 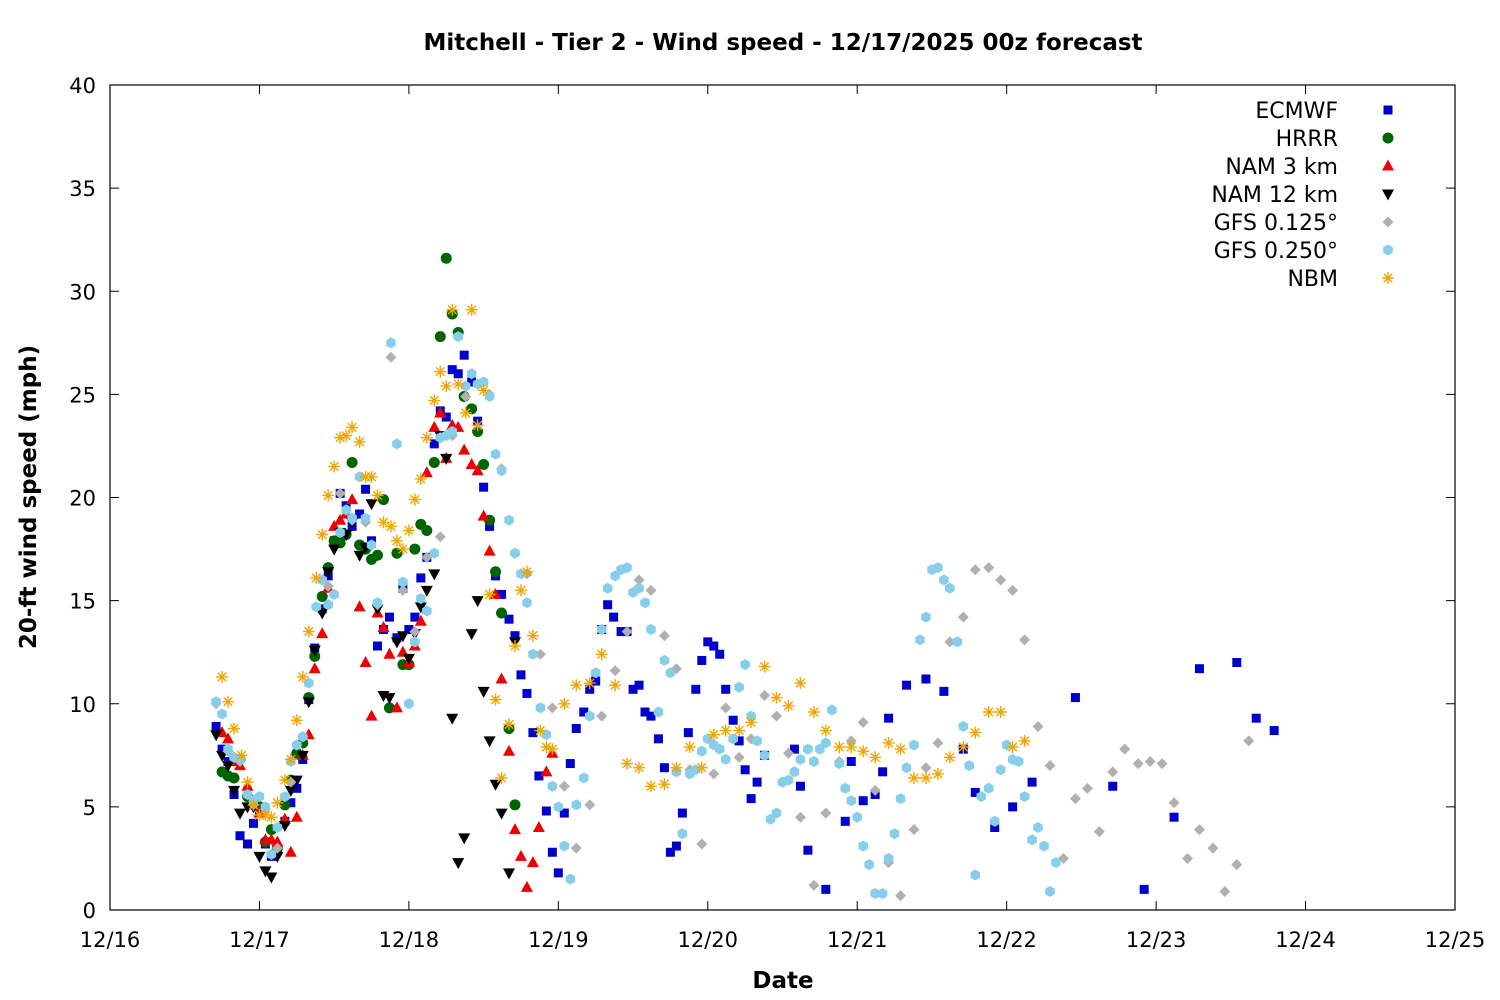 I want to click on y-axis-label: 20-ft wind speed (mph), so click(x=29, y=497).